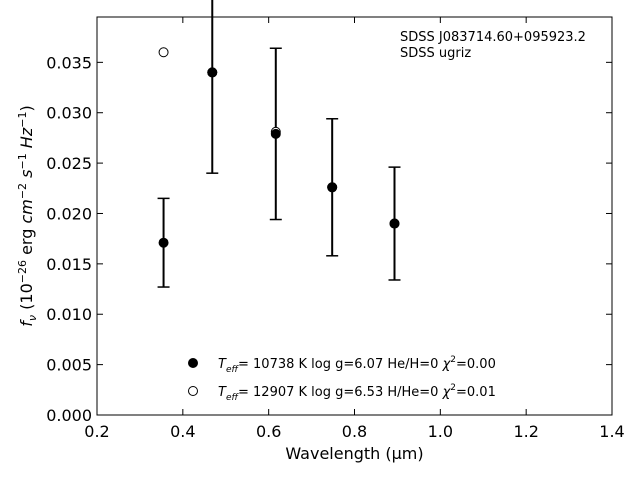 The width and height of the screenshot is (640, 480). What do you see at coordinates (493, 37) in the screenshot?
I see `annotation-object-name: SDSS J083714.60+095923.2` at bounding box center [493, 37].